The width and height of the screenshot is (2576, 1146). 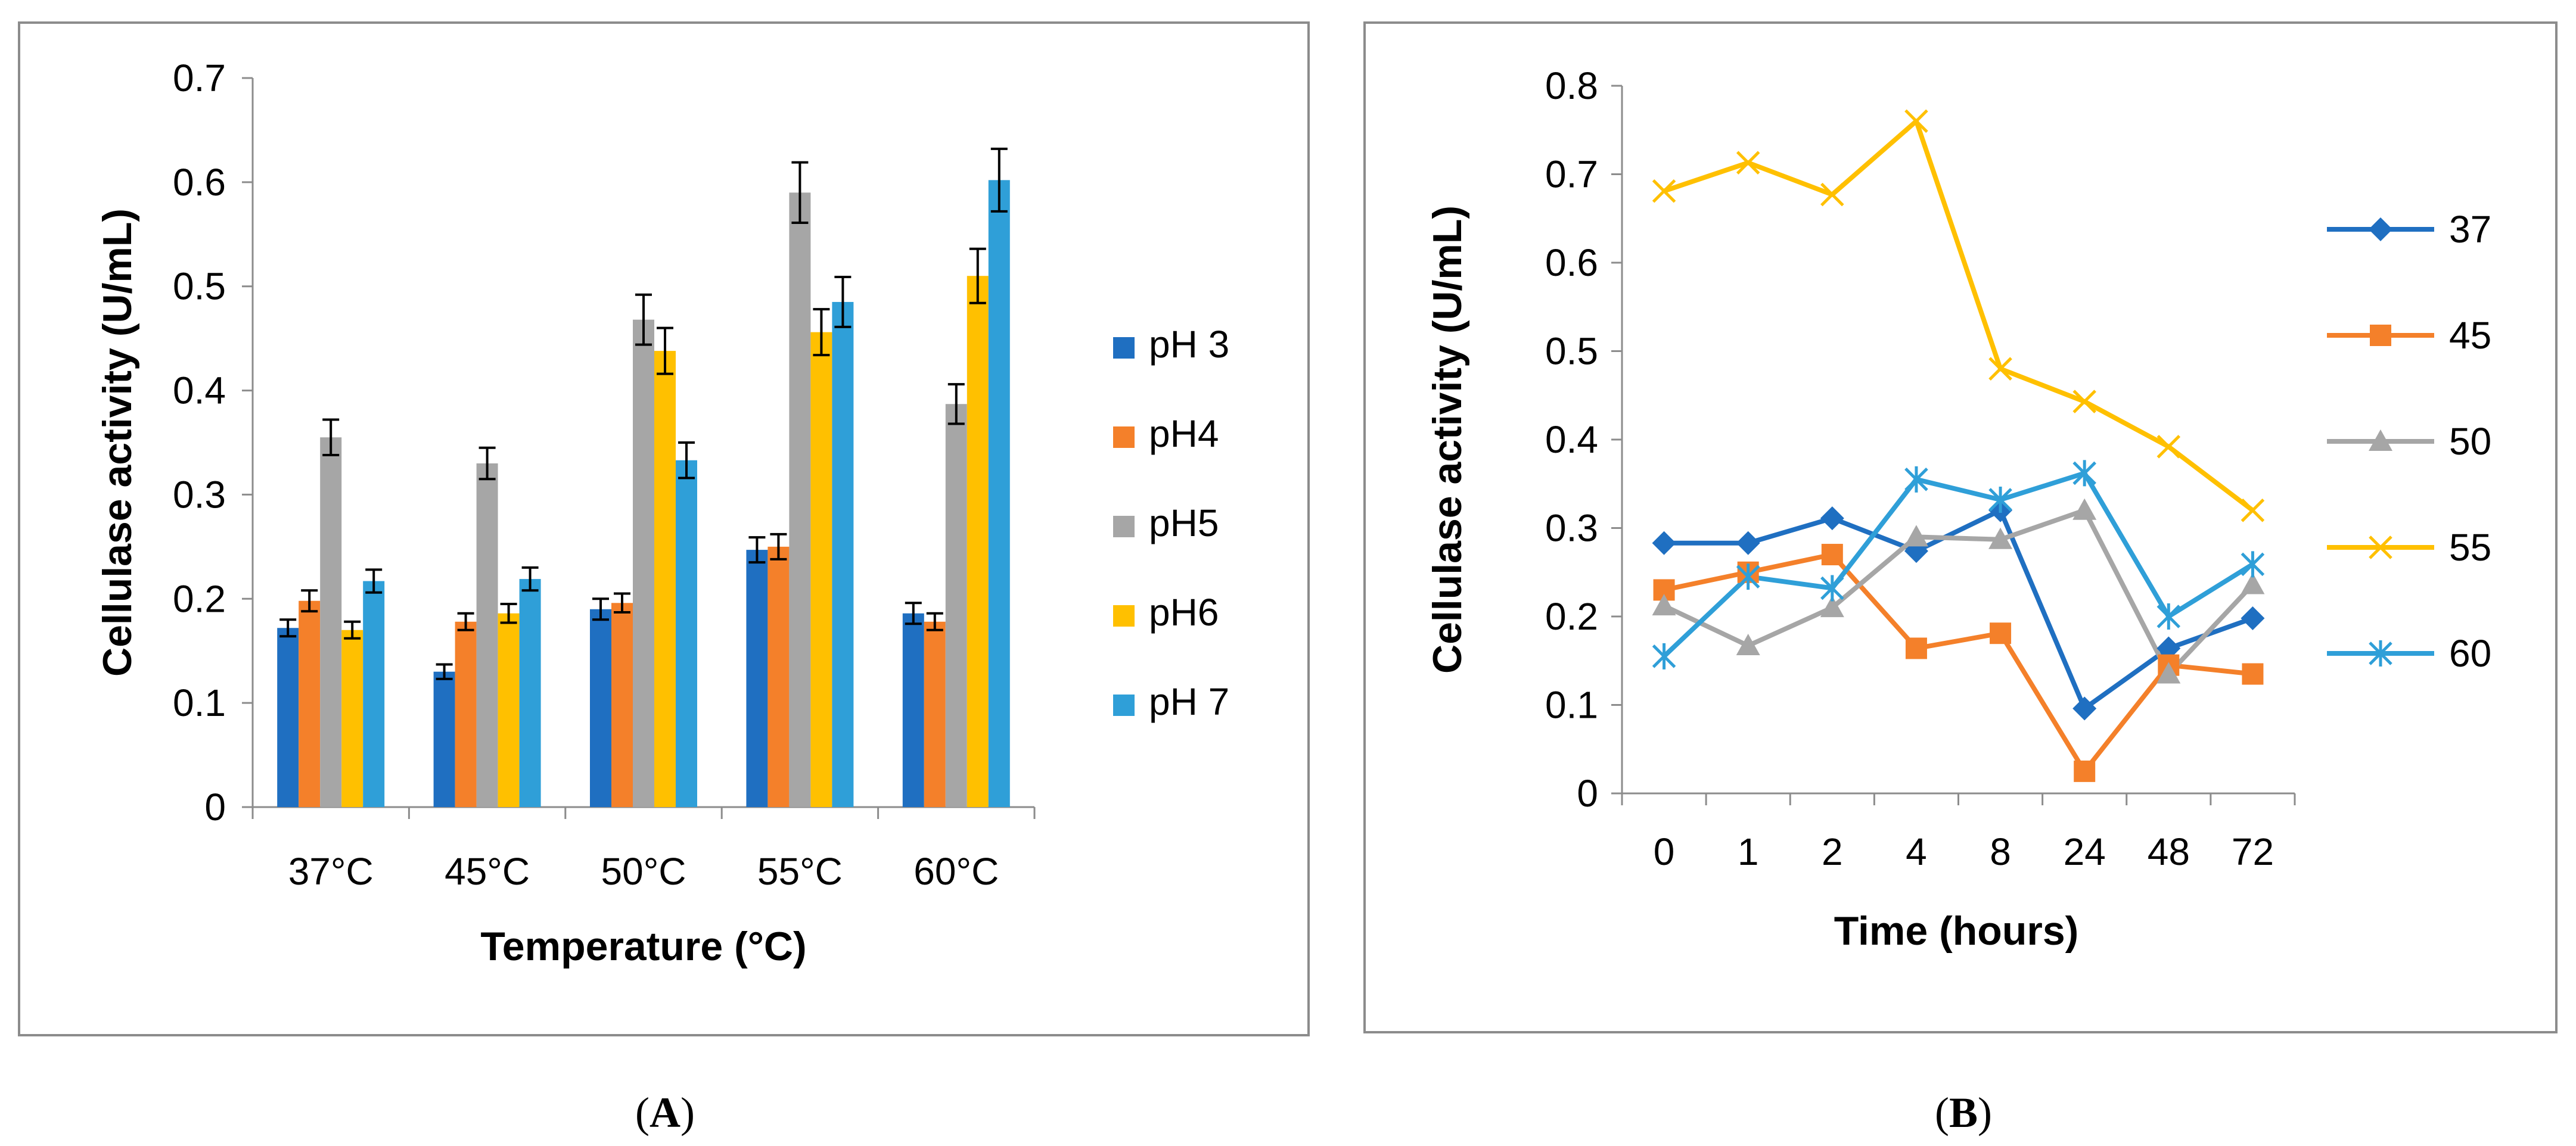 I want to click on panel-a-x-axis-title: Temperature (°C), so click(x=643, y=946).